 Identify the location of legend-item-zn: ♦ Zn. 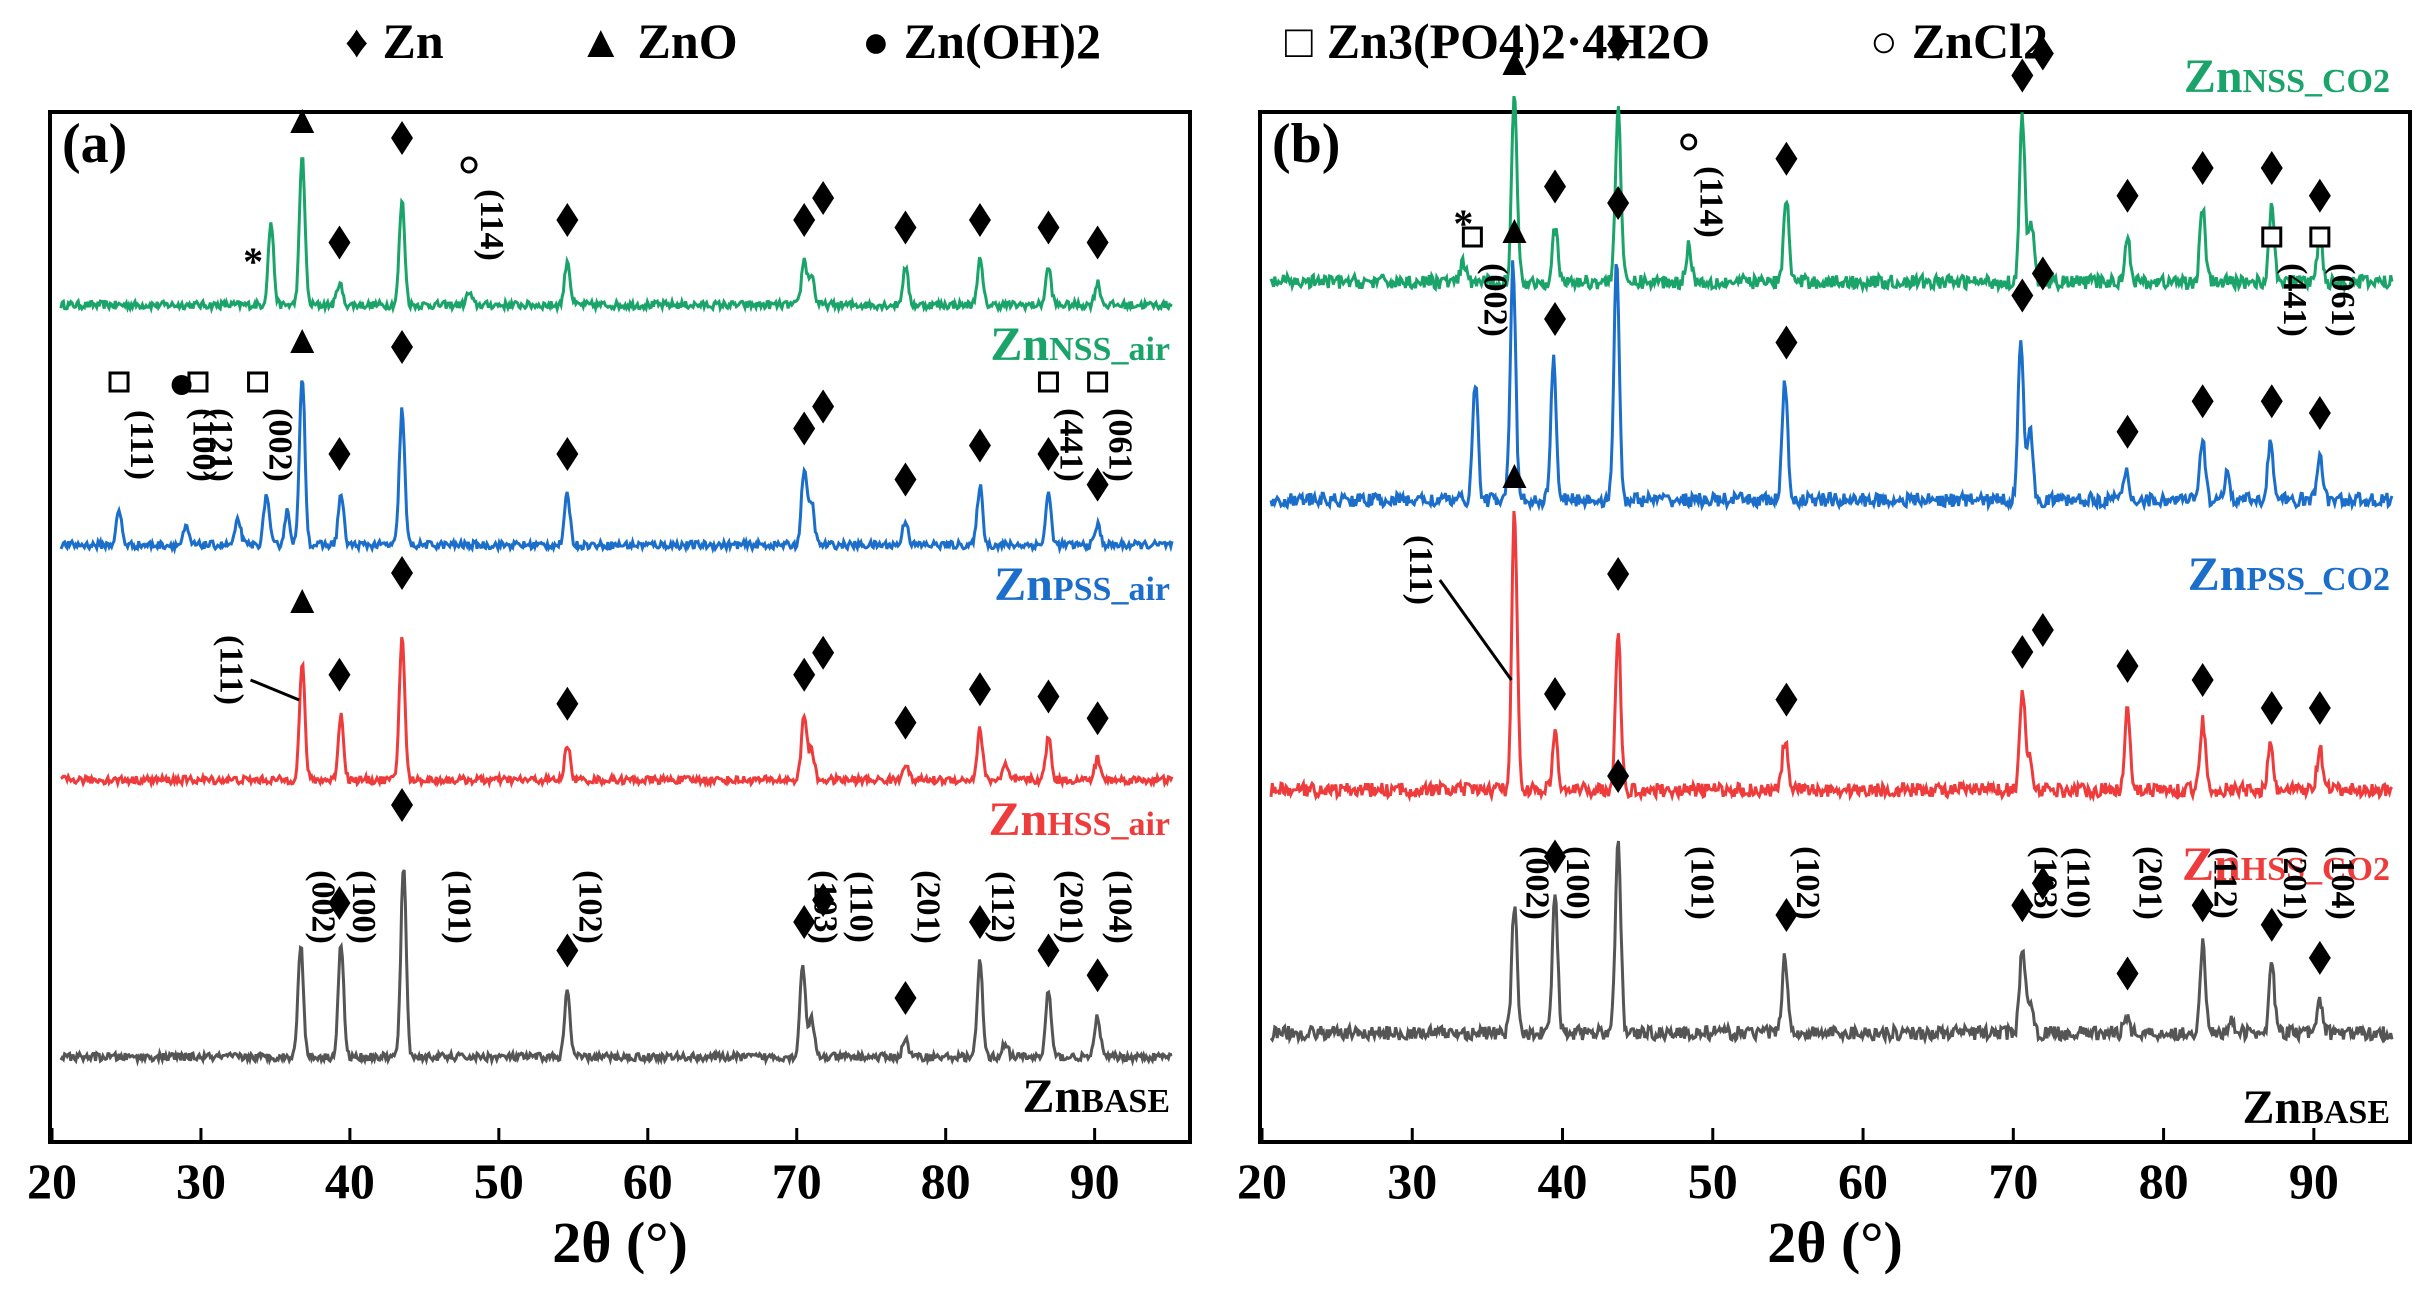
(394, 41).